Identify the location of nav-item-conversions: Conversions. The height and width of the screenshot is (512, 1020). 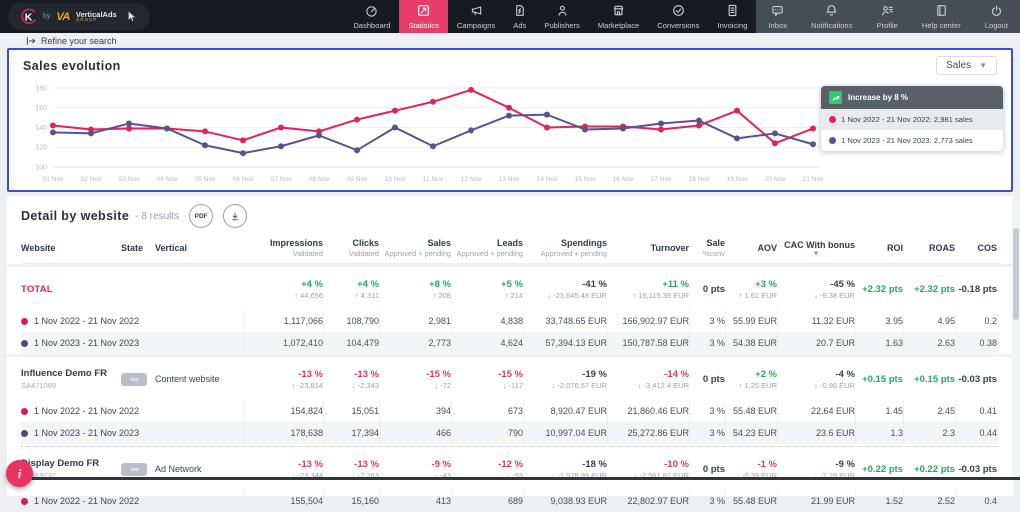
(678, 16).